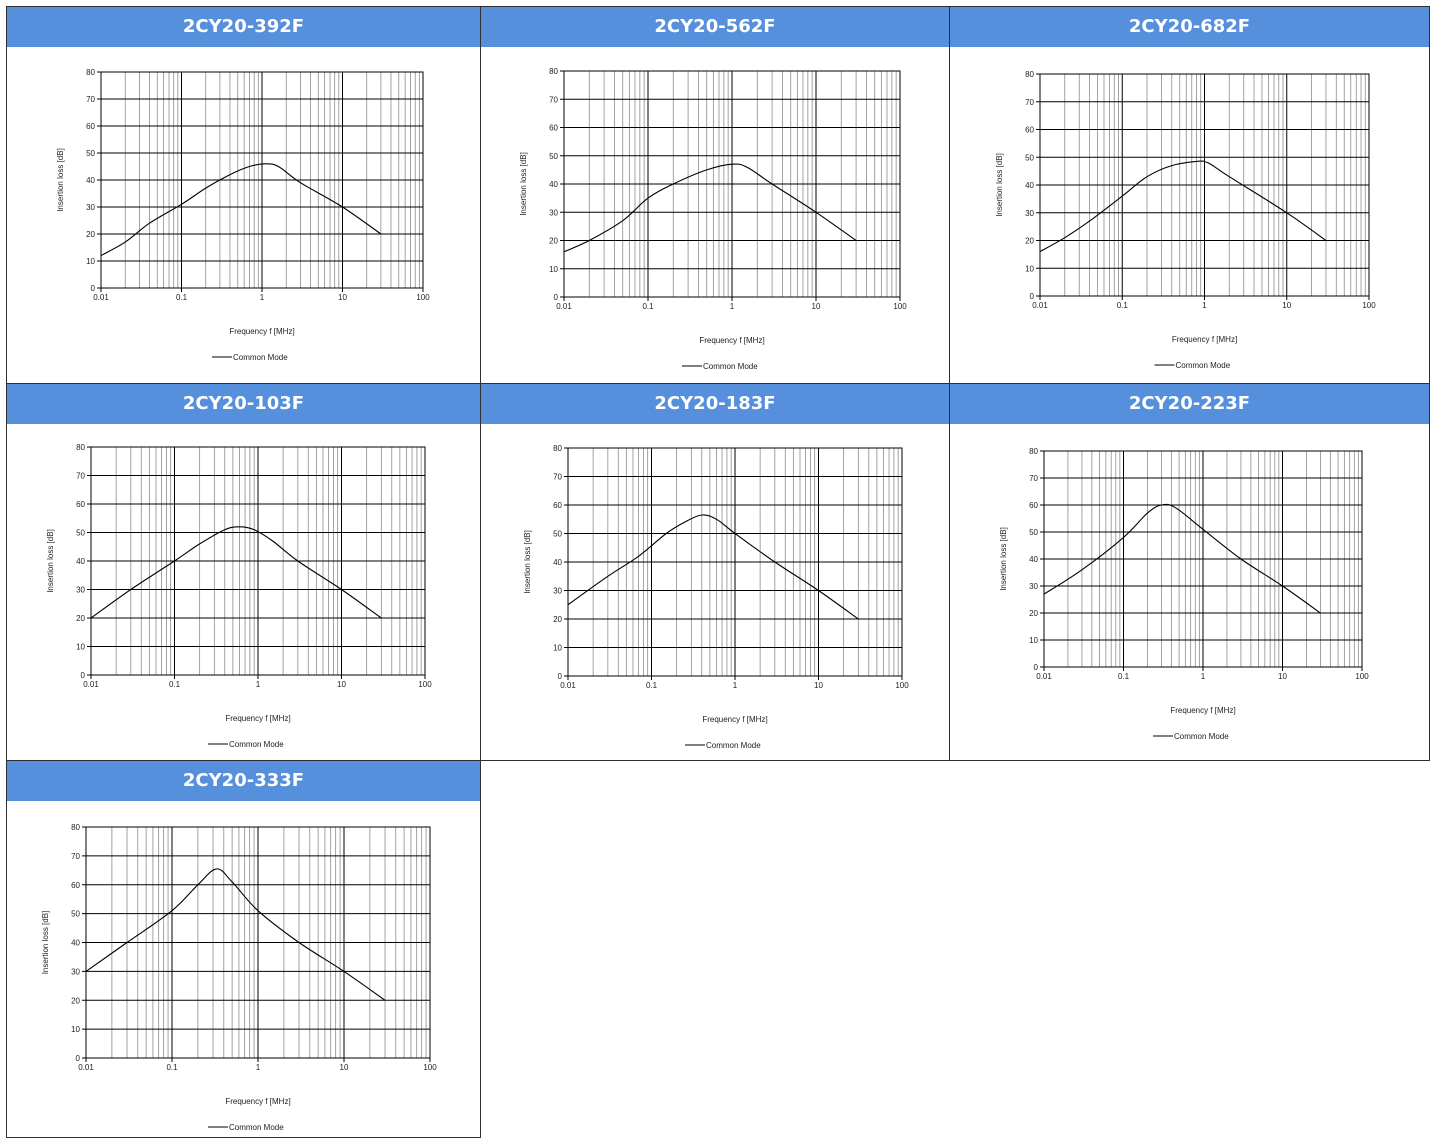  Describe the element at coordinates (243, 27) in the screenshot. I see `chart-title: 2CY20-392F` at that location.